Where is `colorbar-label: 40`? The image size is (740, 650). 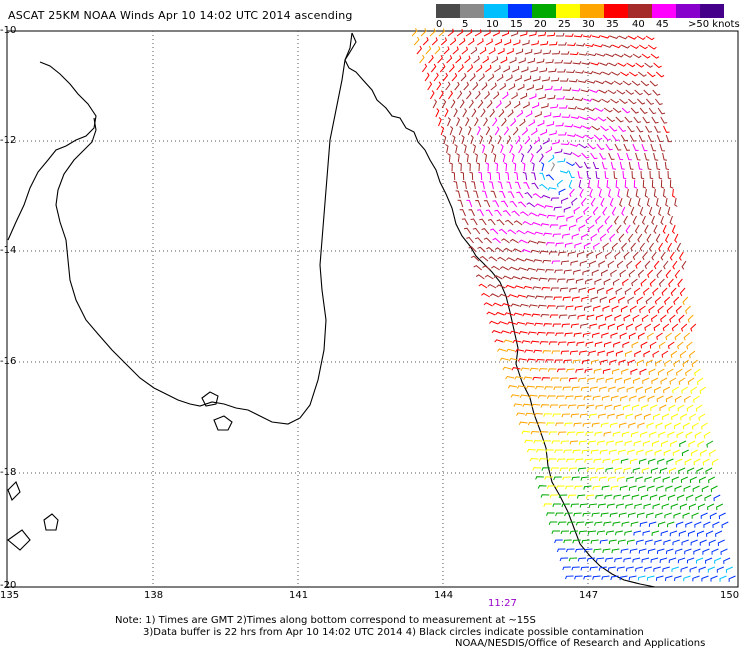
colorbar-label: 40 is located at coordinates (638, 24).